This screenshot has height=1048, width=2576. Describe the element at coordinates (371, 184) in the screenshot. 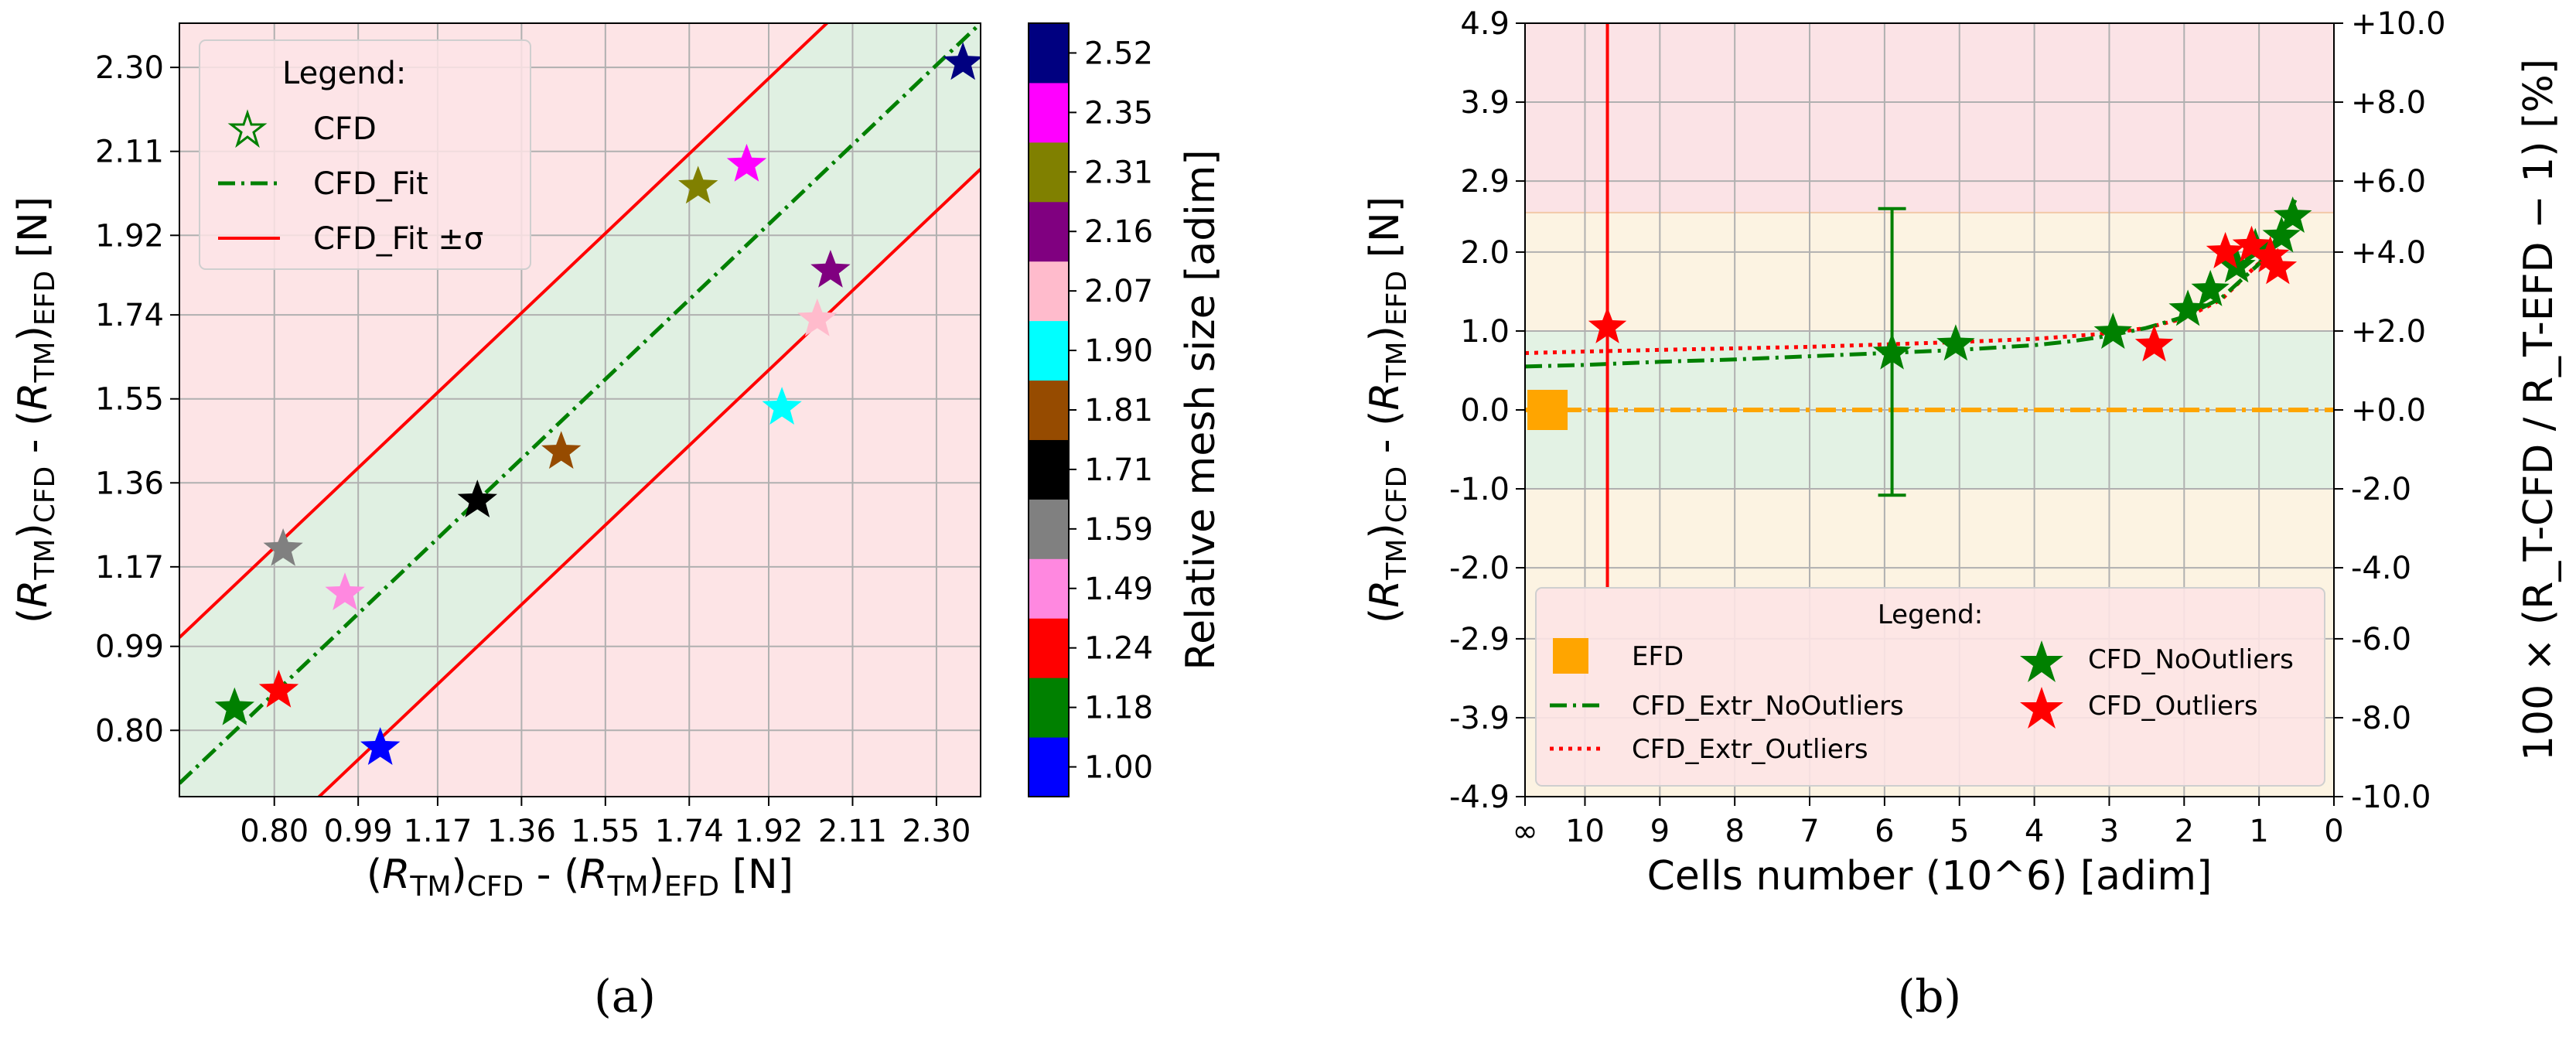

I see `legend-cfd-fit-label: CFD_Fit` at that location.